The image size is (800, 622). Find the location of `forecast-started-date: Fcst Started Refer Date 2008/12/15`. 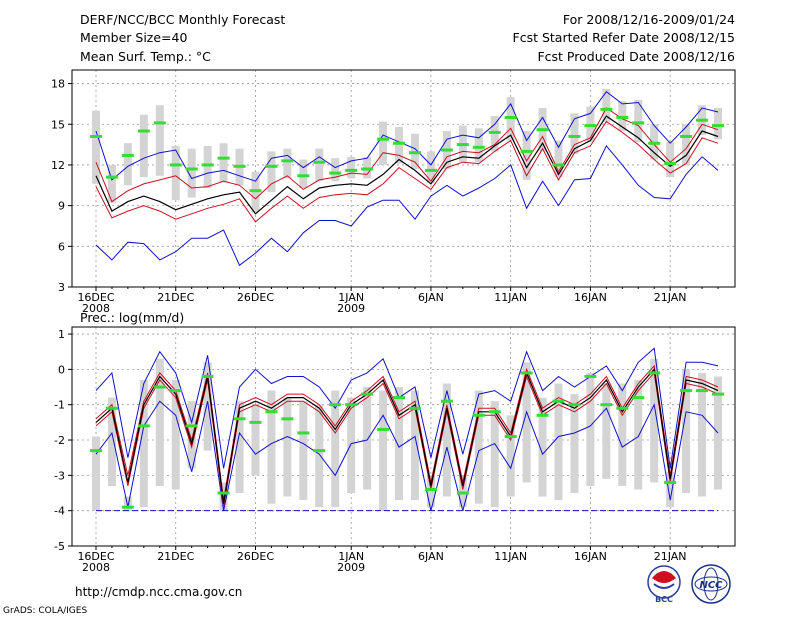

forecast-started-date: Fcst Started Refer Date 2008/12/15 is located at coordinates (624, 37).